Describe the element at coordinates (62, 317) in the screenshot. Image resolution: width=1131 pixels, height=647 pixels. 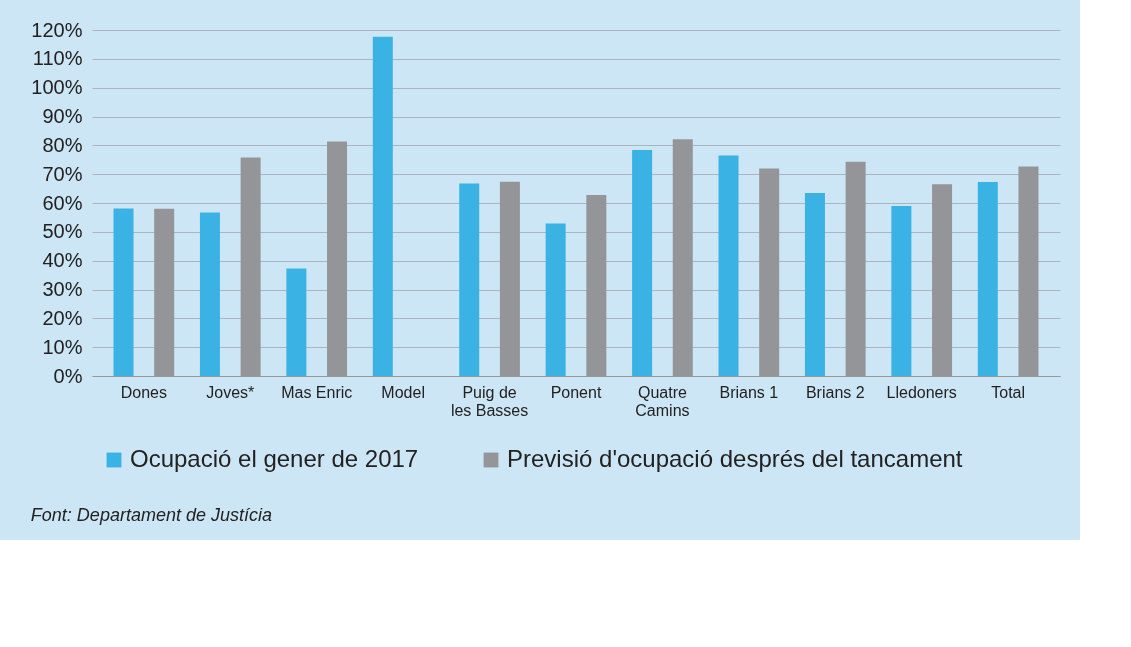
I see `y-tick-label: 20%` at that location.